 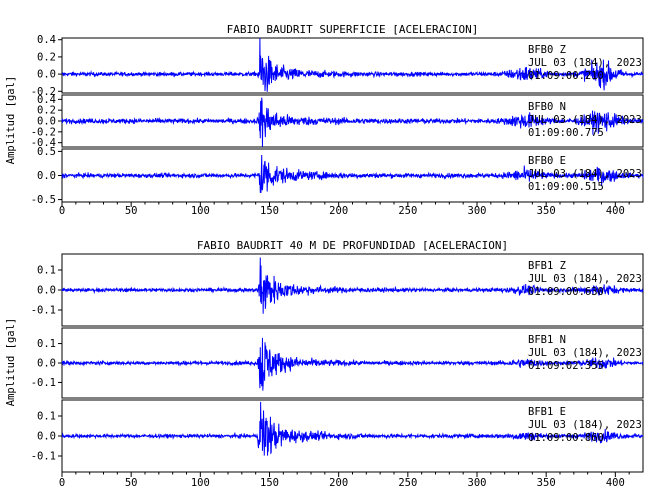 I want to click on station-component-label: BFB1 E, so click(x=547, y=412).